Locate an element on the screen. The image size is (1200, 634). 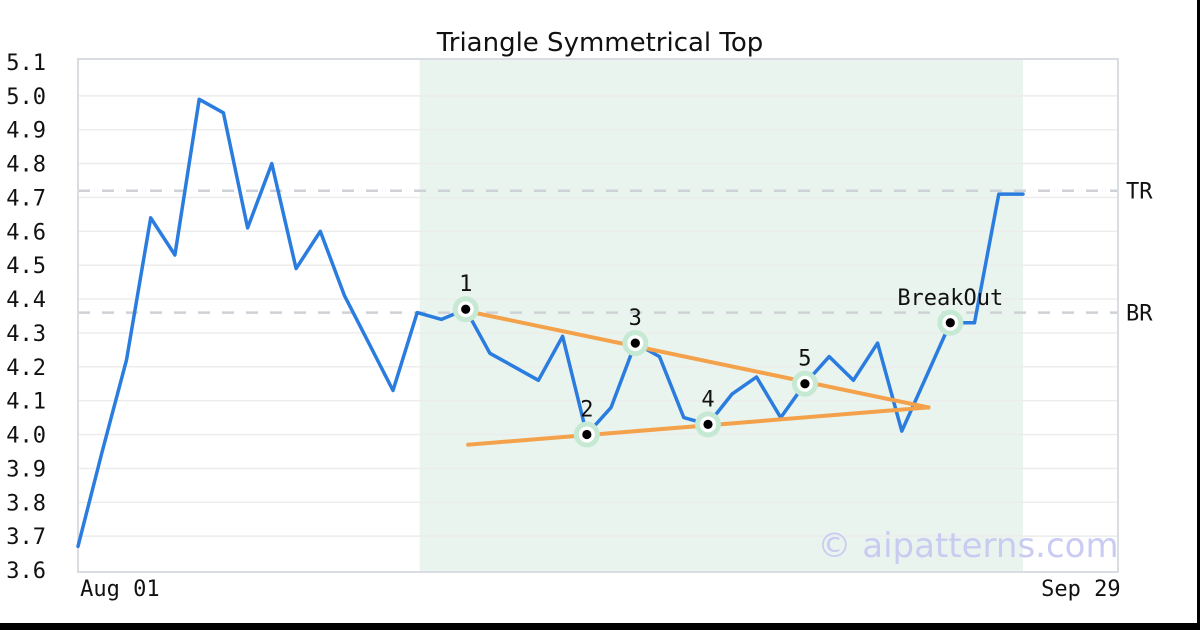
chart-title: Triangle Symmetrical Top is located at coordinates (600, 43).